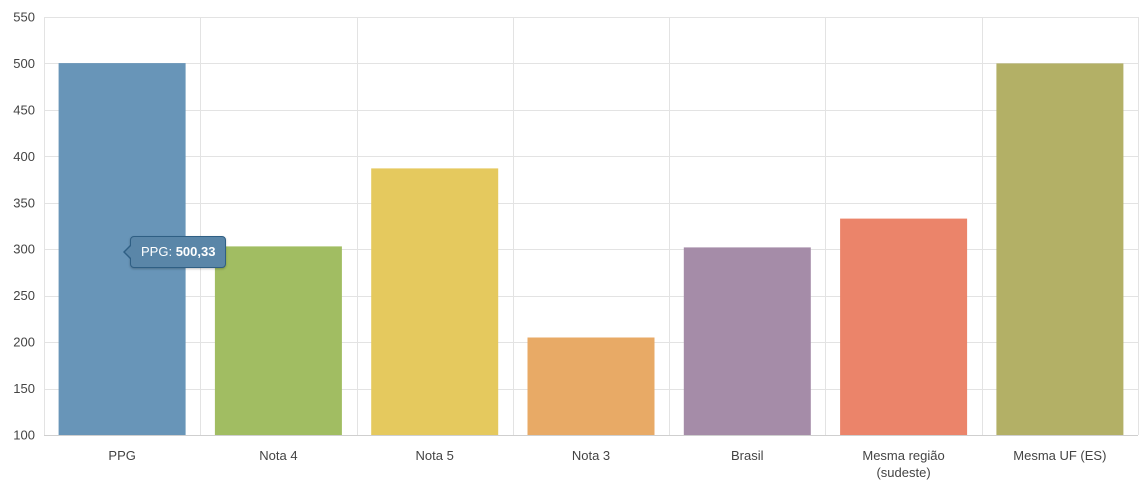 The height and width of the screenshot is (486, 1140). What do you see at coordinates (24, 435) in the screenshot?
I see `y-tick-label: 100` at bounding box center [24, 435].